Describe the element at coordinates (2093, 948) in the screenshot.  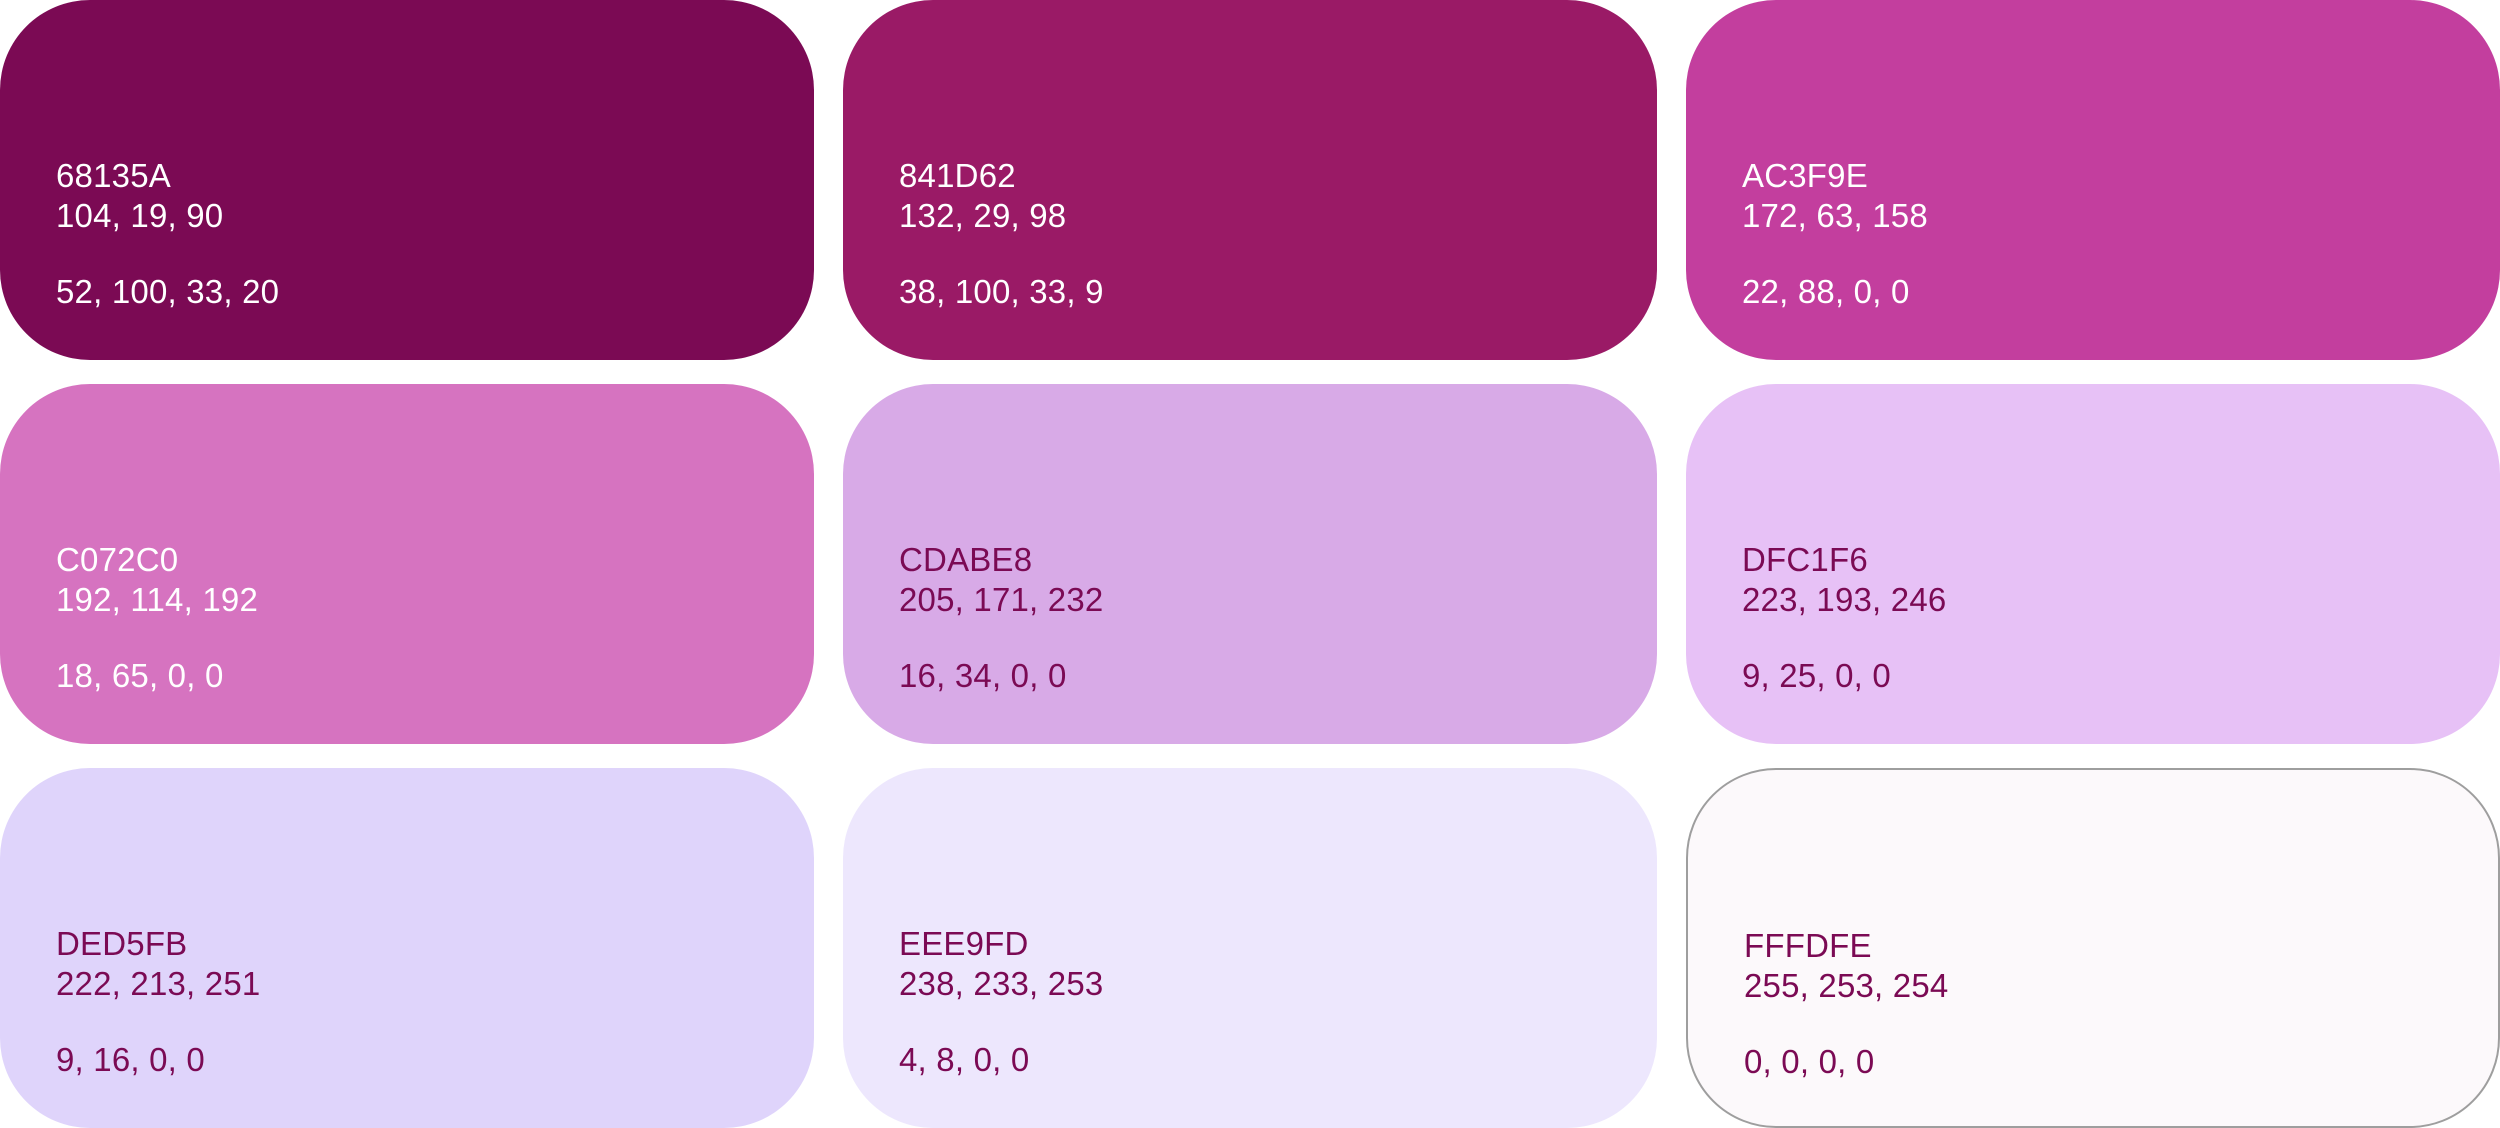
I see `color-swatch: FFFDFE 255, 253, 254 0, 0, 0, 0` at that location.